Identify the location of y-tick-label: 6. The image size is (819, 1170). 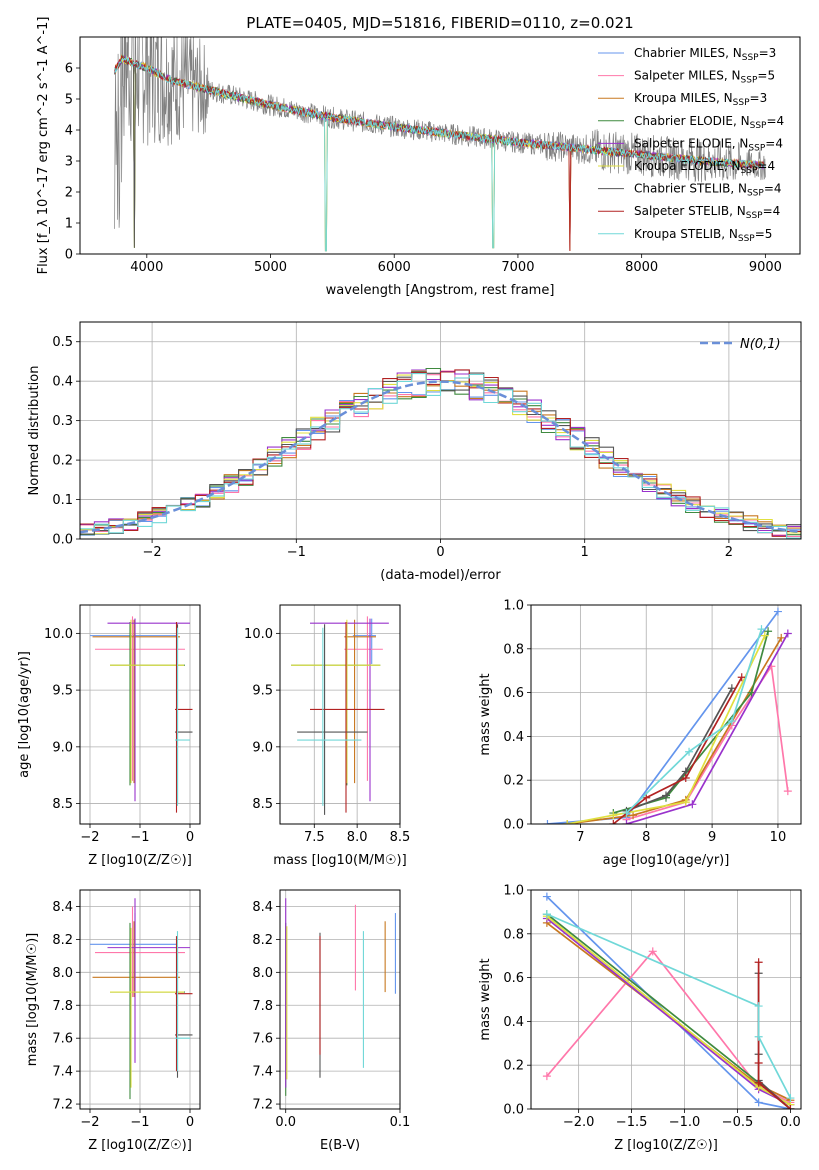
(69, 69).